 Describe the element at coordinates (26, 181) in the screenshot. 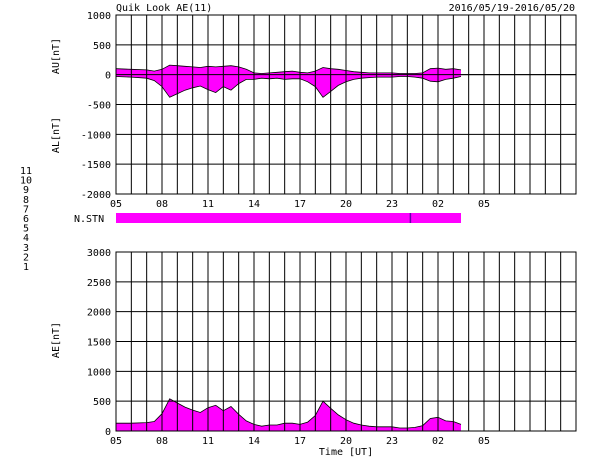

I see `legend-entry-10: 10` at that location.